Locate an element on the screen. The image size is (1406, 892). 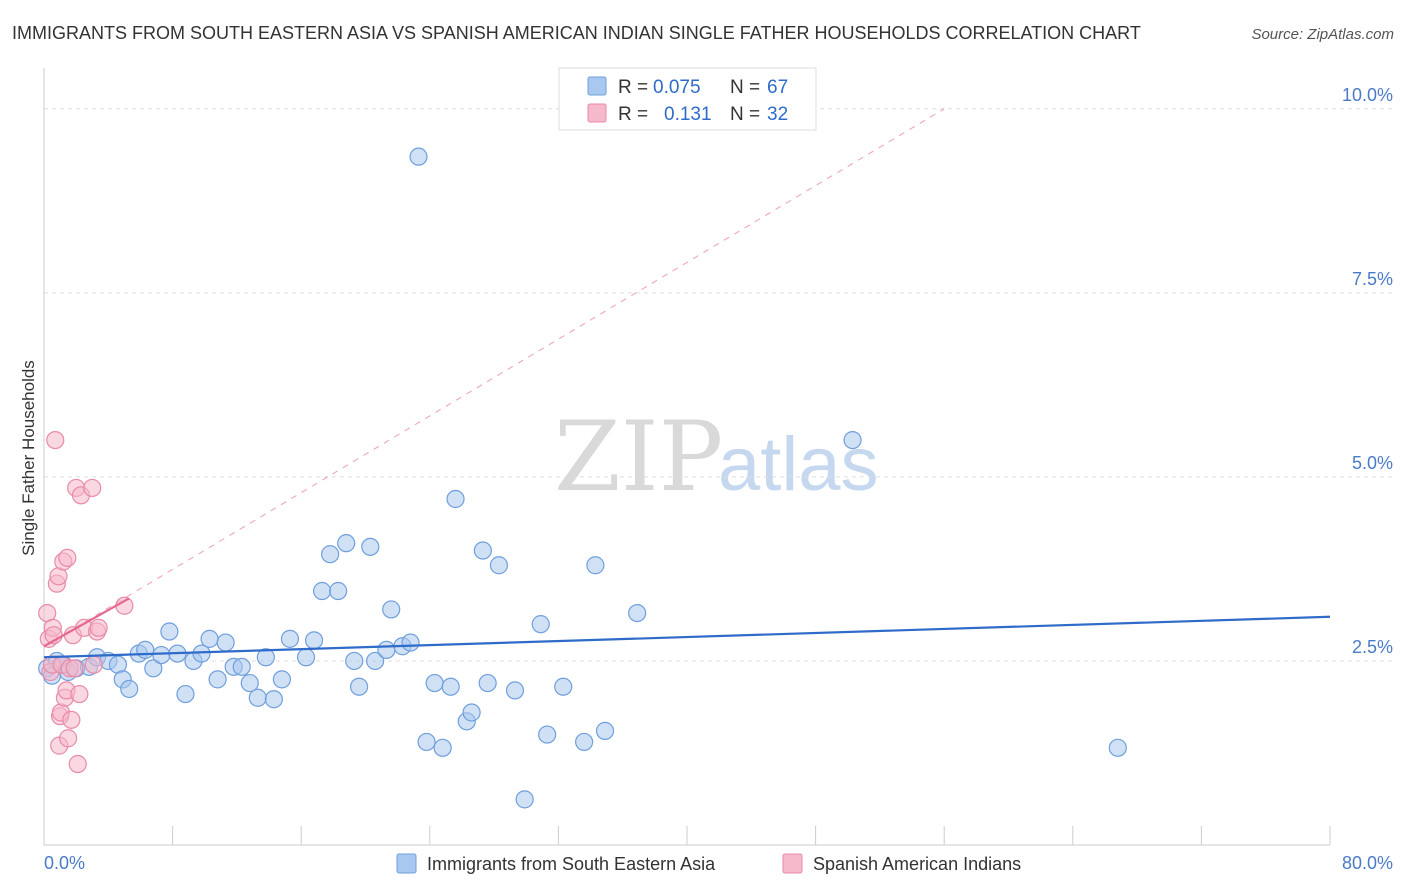
series-pink-points is located at coordinates (86, 602).